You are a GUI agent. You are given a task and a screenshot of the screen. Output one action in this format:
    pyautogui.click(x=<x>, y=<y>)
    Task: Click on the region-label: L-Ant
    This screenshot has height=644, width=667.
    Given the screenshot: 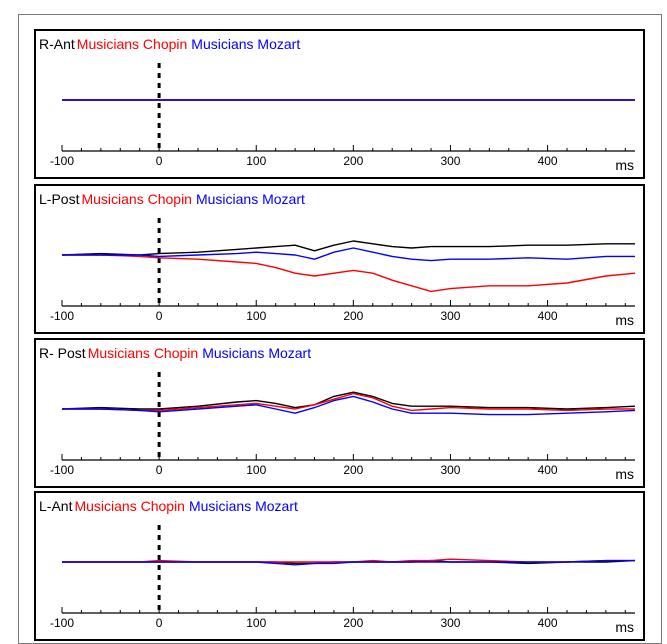 What is the action you would take?
    pyautogui.click(x=56, y=506)
    